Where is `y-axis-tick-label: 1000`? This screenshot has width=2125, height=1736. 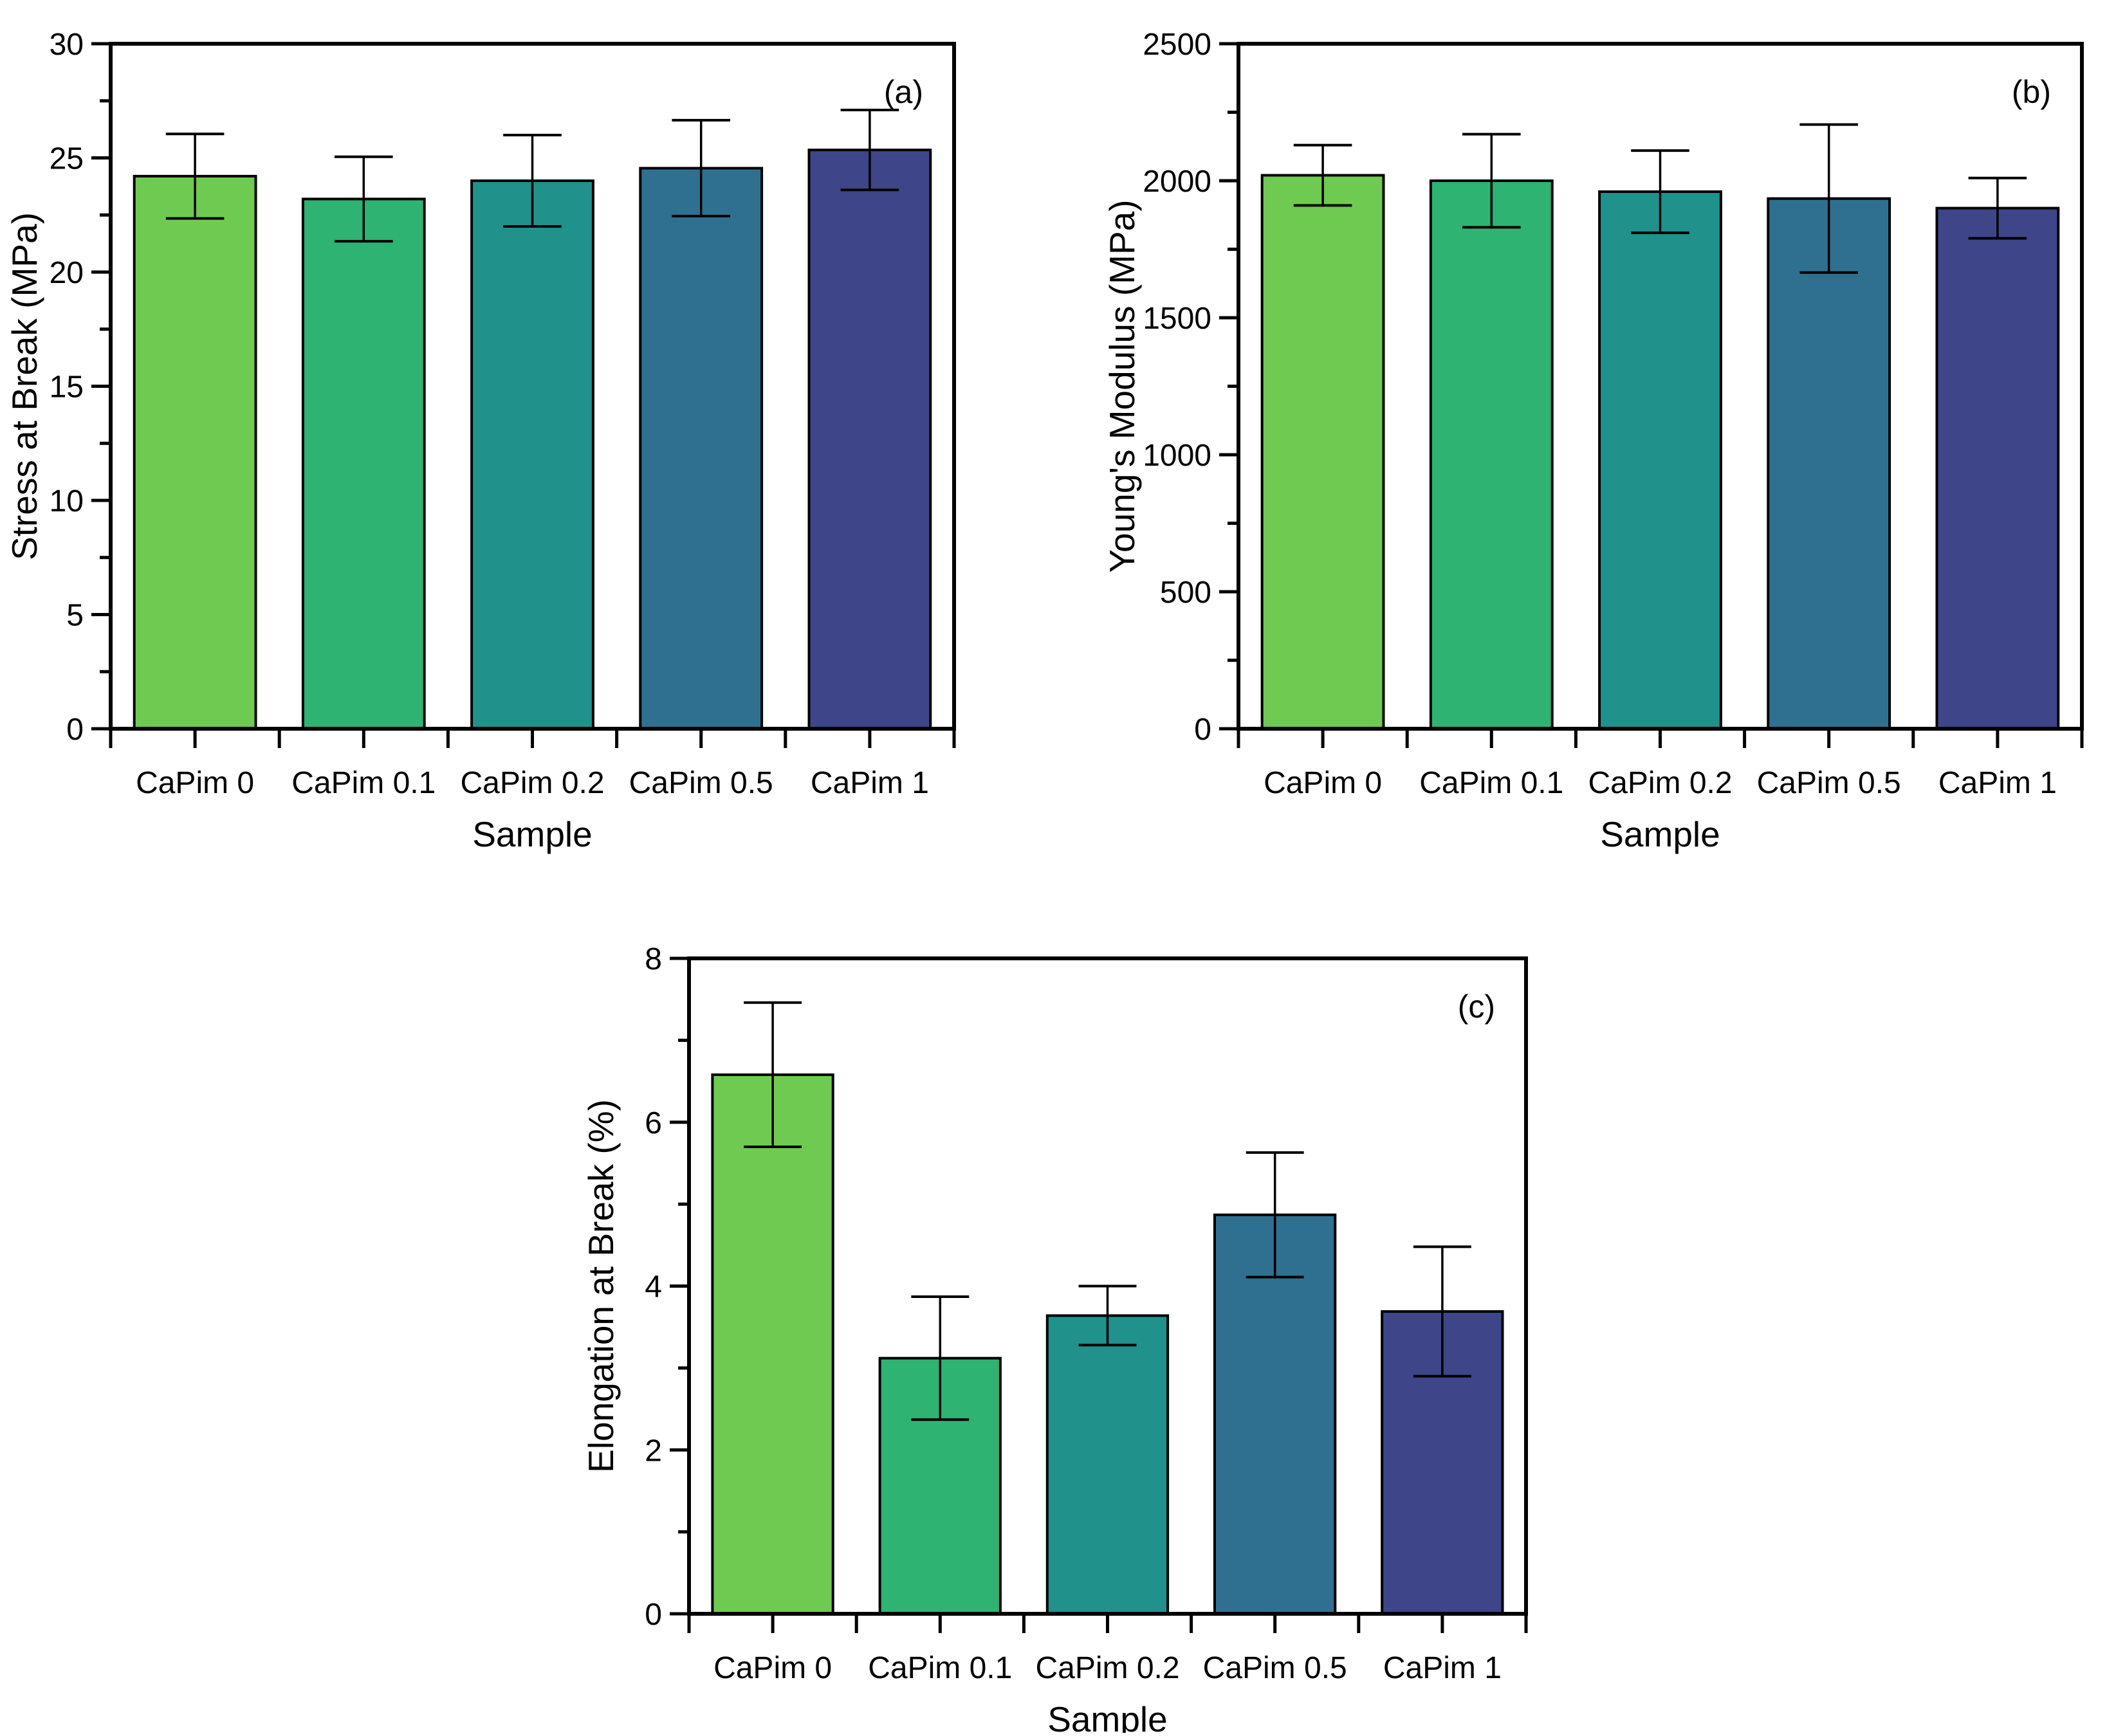 y-axis-tick-label: 1000 is located at coordinates (1177, 456).